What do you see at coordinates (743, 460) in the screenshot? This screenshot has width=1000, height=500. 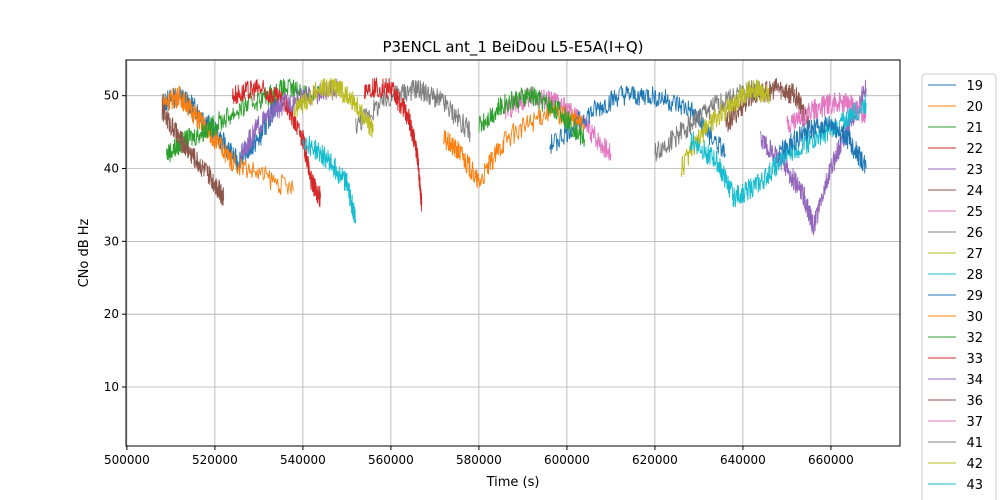 I see `x-tick-label: 640000` at bounding box center [743, 460].